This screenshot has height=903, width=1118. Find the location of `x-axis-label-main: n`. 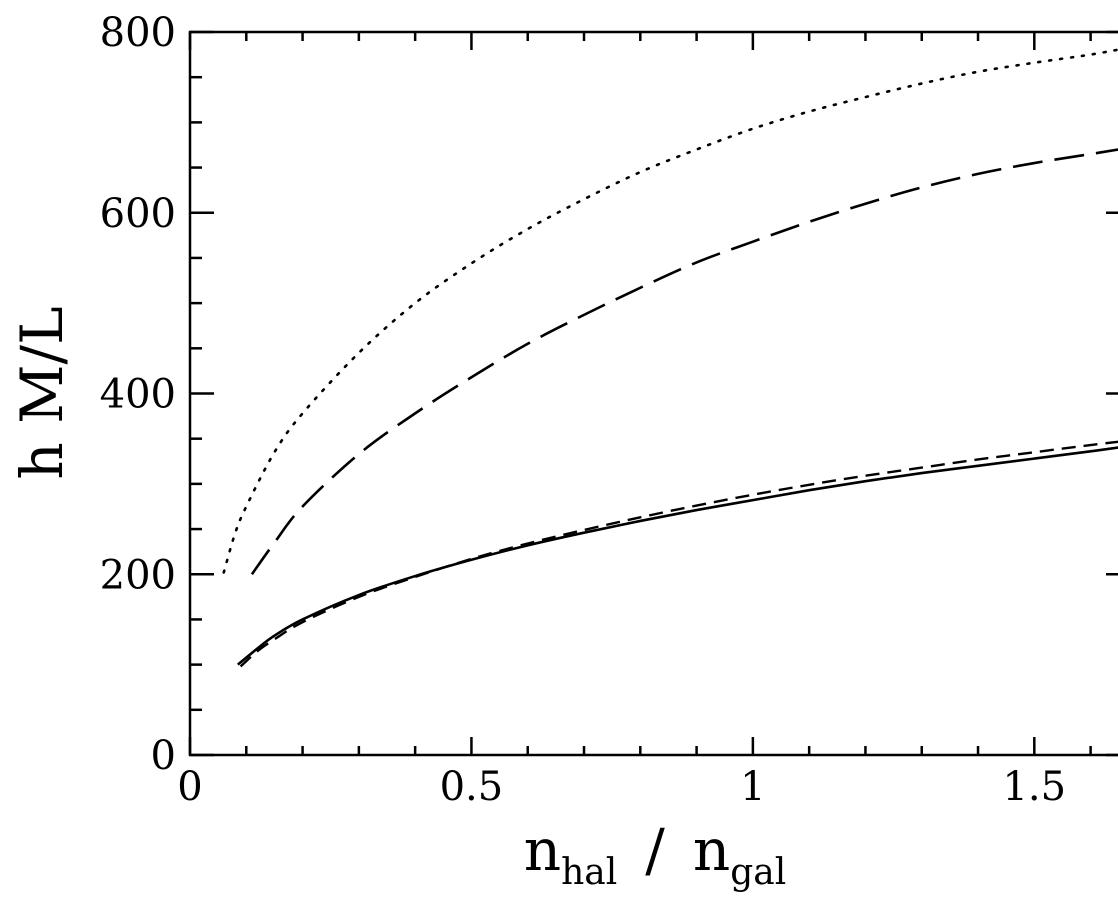

x-axis-label-main: n is located at coordinates (542, 850).